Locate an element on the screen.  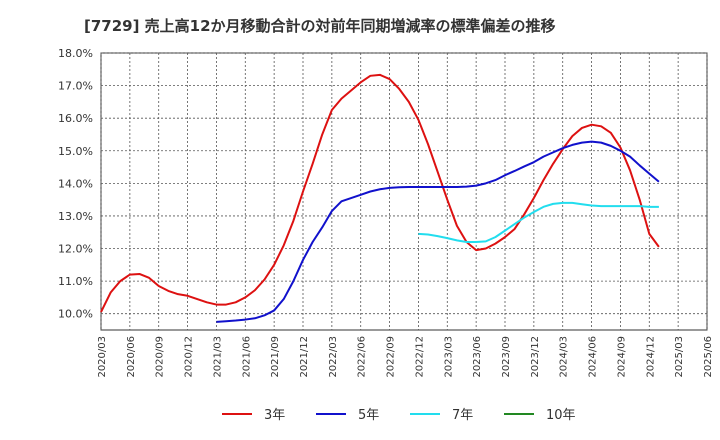
x-tick-label: 2022/03 is located at coordinates (333, 357).